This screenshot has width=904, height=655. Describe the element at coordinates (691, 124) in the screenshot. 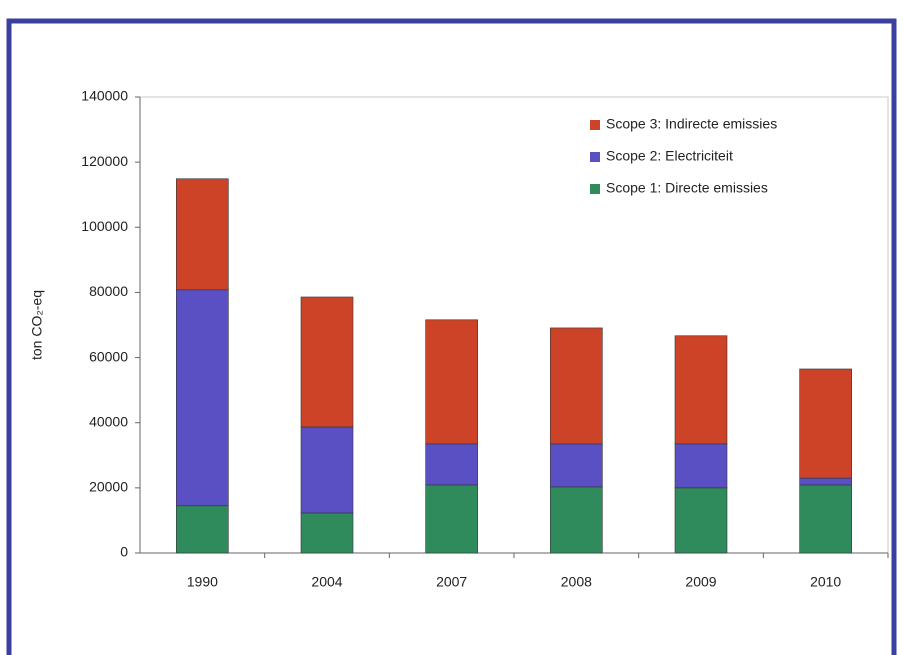

I see `legend-label: Scope 3: Indirecte emissies` at that location.